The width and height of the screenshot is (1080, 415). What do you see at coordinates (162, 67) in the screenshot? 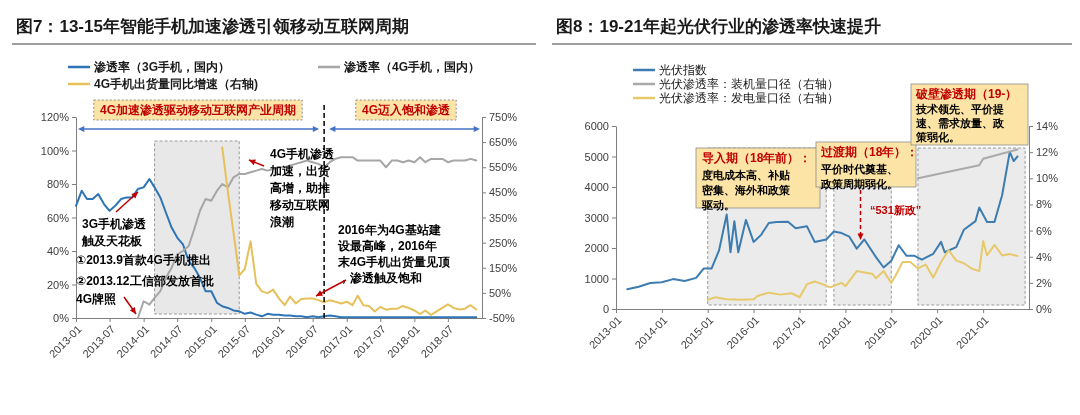
I see `legend-label: 渗透率（3G手机，国内）` at bounding box center [162, 67].